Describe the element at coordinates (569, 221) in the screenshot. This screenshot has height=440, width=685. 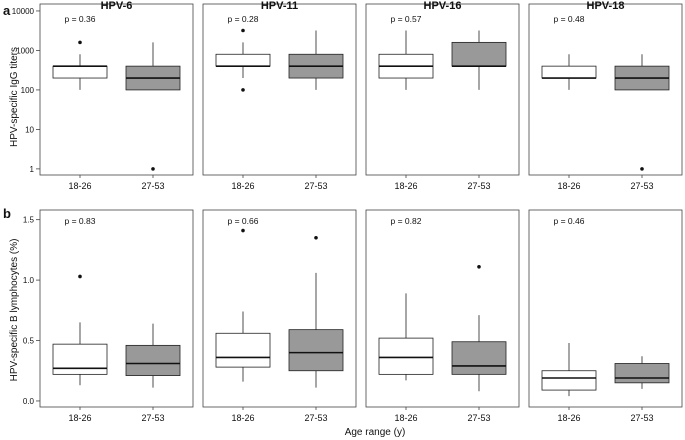
I see `p-value-label: p = 0.46` at that location.